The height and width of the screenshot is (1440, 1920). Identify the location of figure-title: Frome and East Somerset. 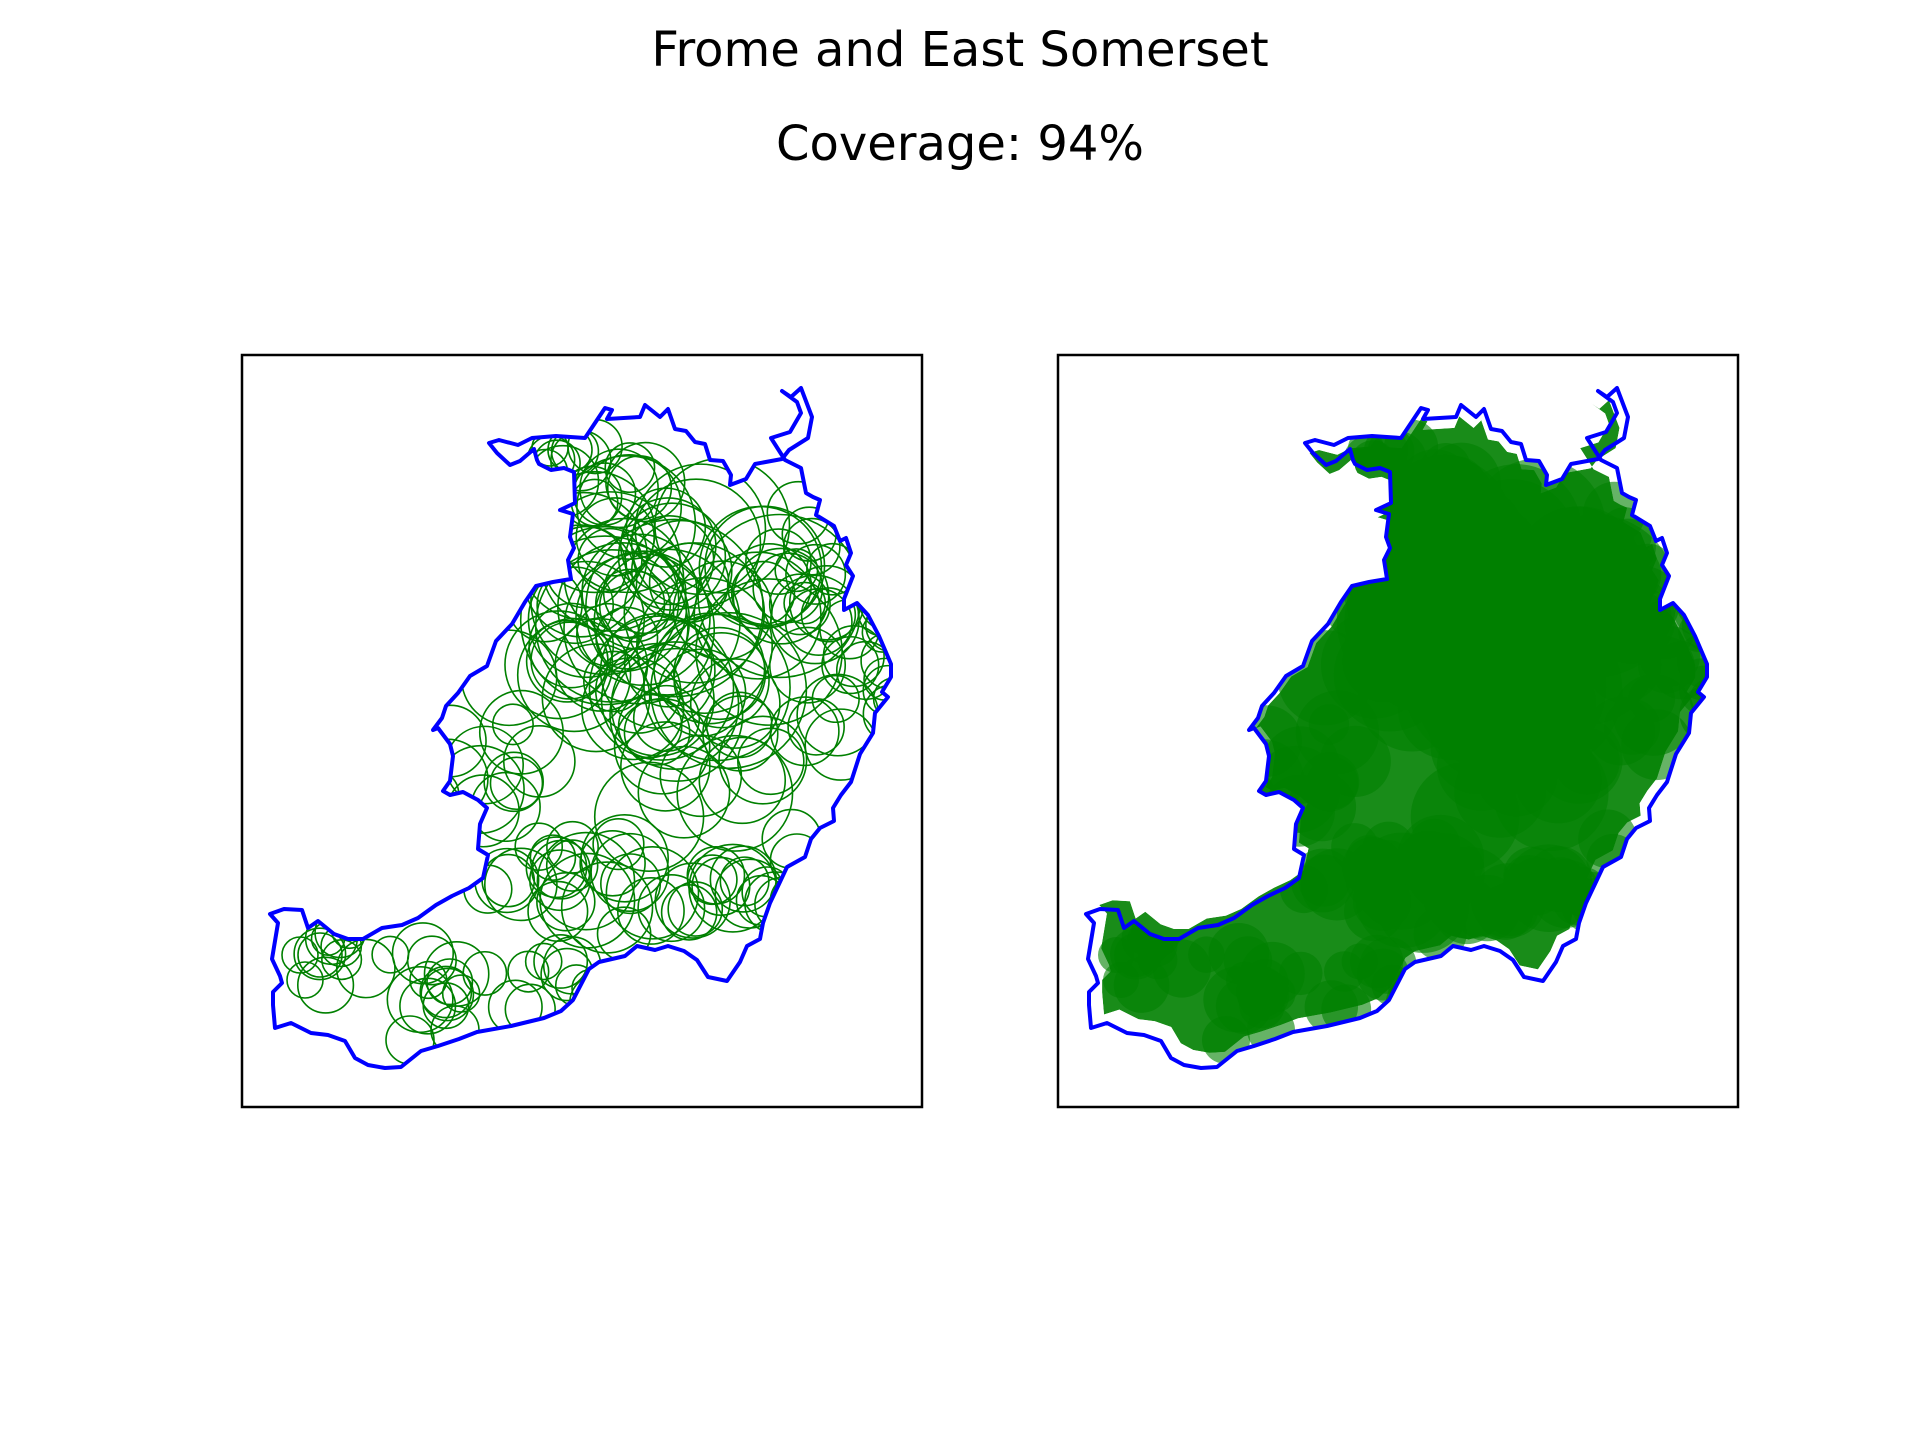
(960, 50).